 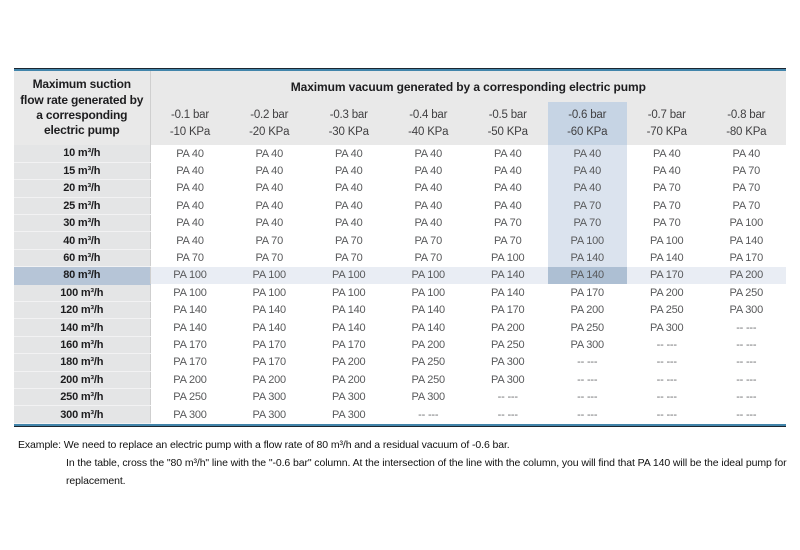 What do you see at coordinates (82, 258) in the screenshot?
I see `row-label: 60 m³/h` at bounding box center [82, 258].